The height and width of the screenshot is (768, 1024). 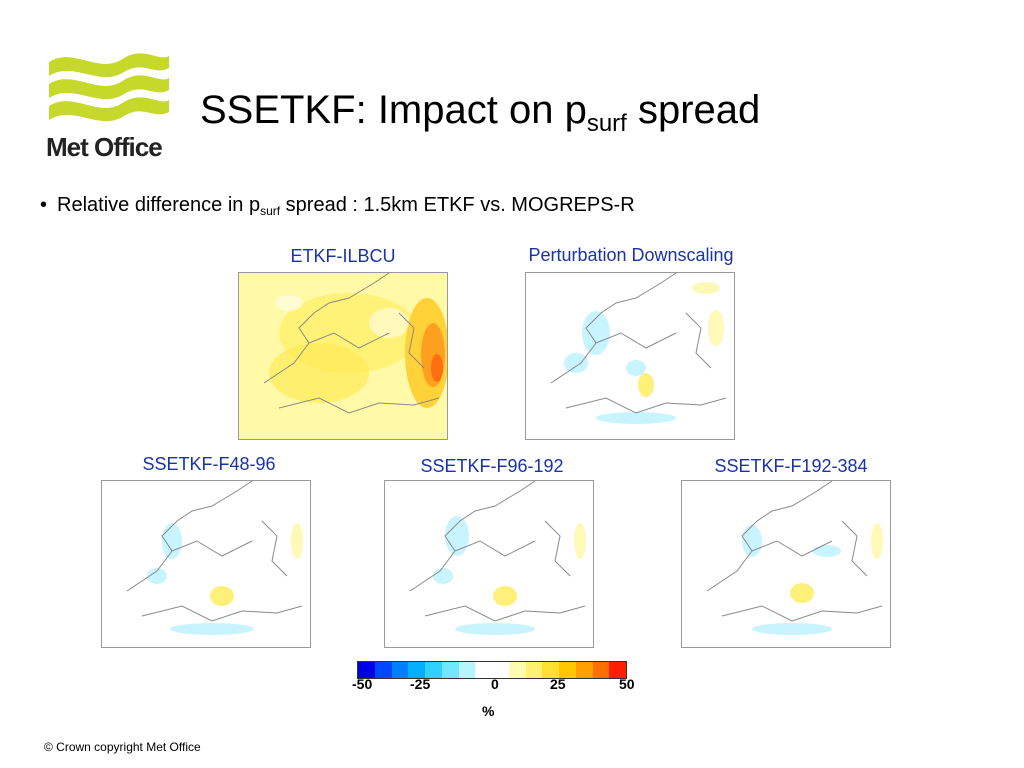 I want to click on footer-copyright: © Crown copyright Met Office, so click(x=122, y=747).